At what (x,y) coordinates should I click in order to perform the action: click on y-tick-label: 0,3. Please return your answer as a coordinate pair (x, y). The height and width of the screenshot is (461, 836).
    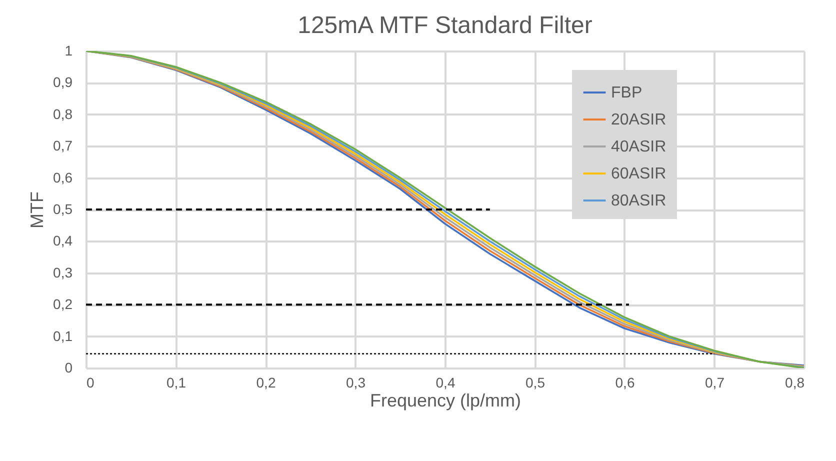
    Looking at the image, I should click on (63, 272).